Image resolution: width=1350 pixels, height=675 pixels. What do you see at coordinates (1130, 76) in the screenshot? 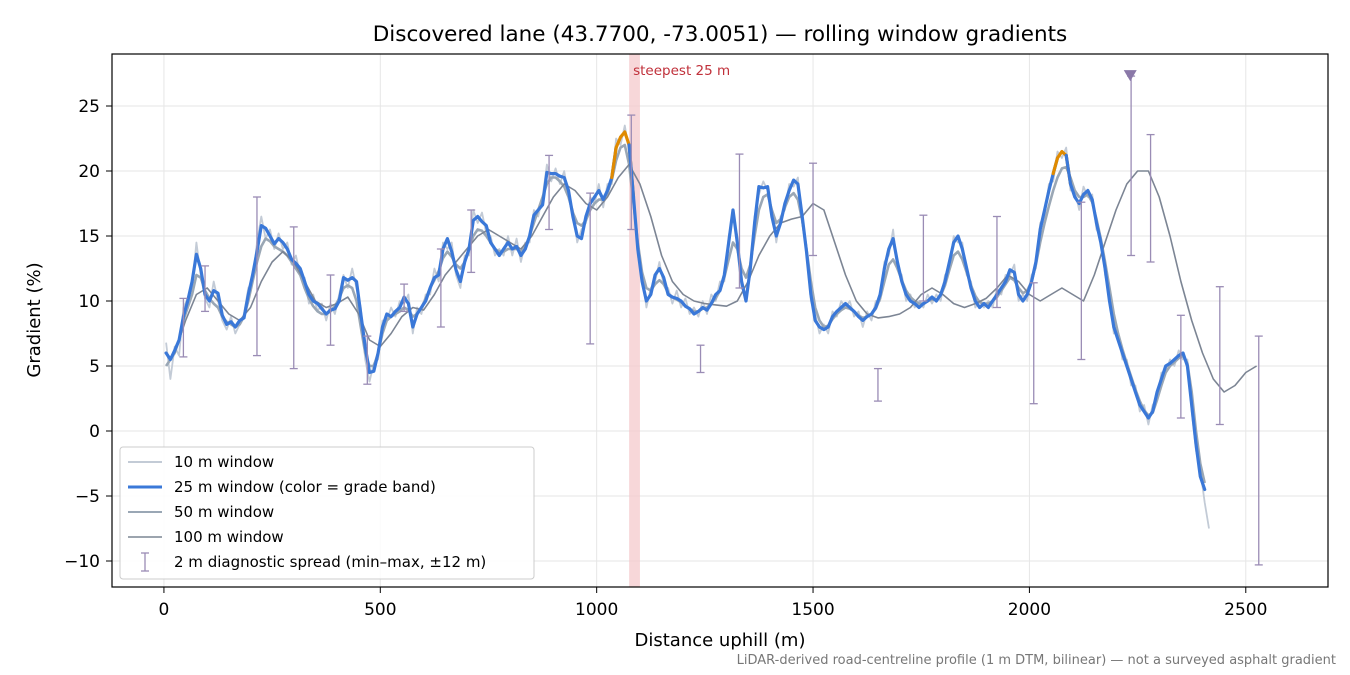
I see `peak-marker` at bounding box center [1130, 76].